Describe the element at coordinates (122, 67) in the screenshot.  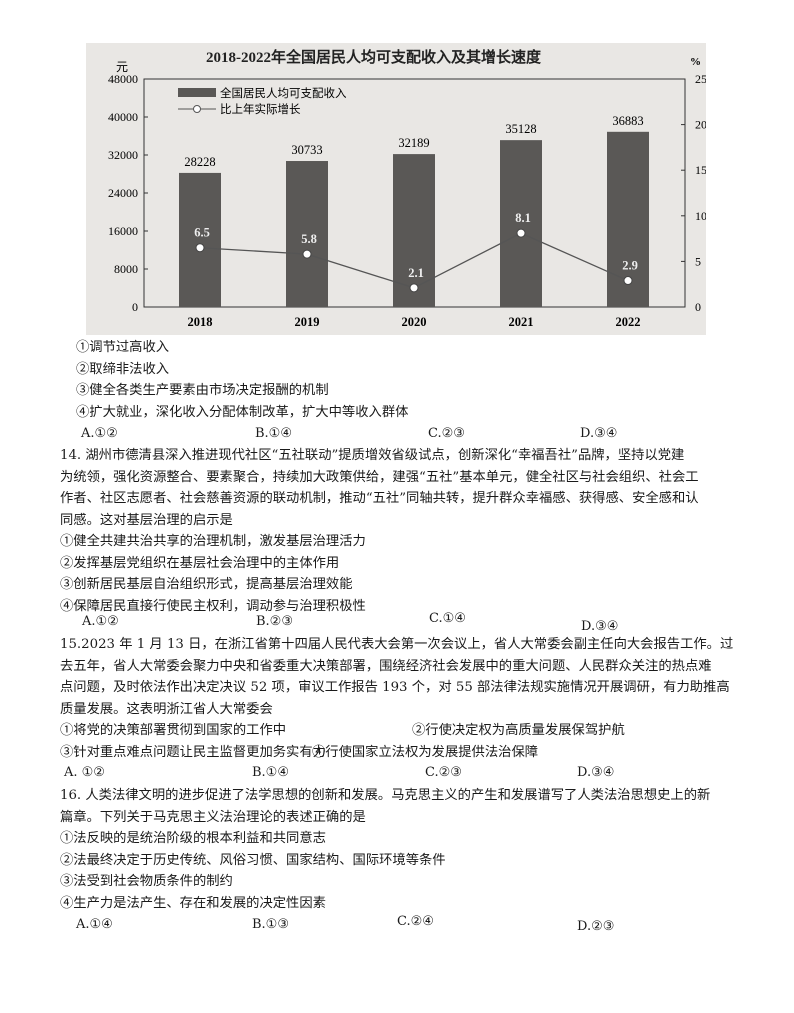
I see `left-axis-unit: 元` at that location.